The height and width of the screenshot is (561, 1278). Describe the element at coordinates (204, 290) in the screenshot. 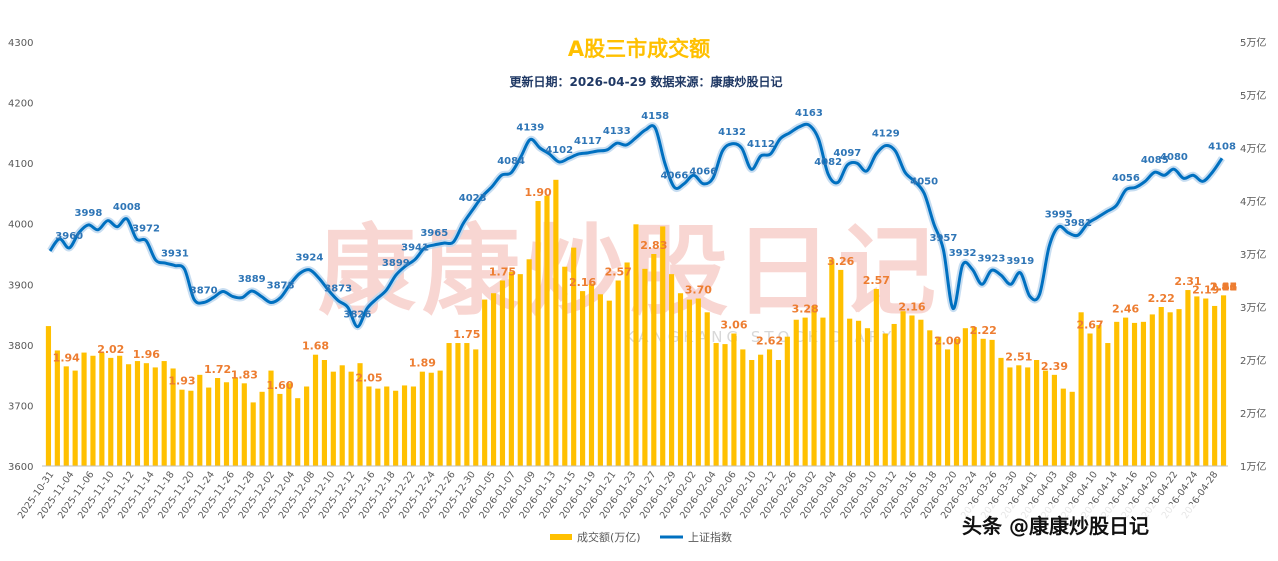

I see `line-data-label: 3870` at that location.